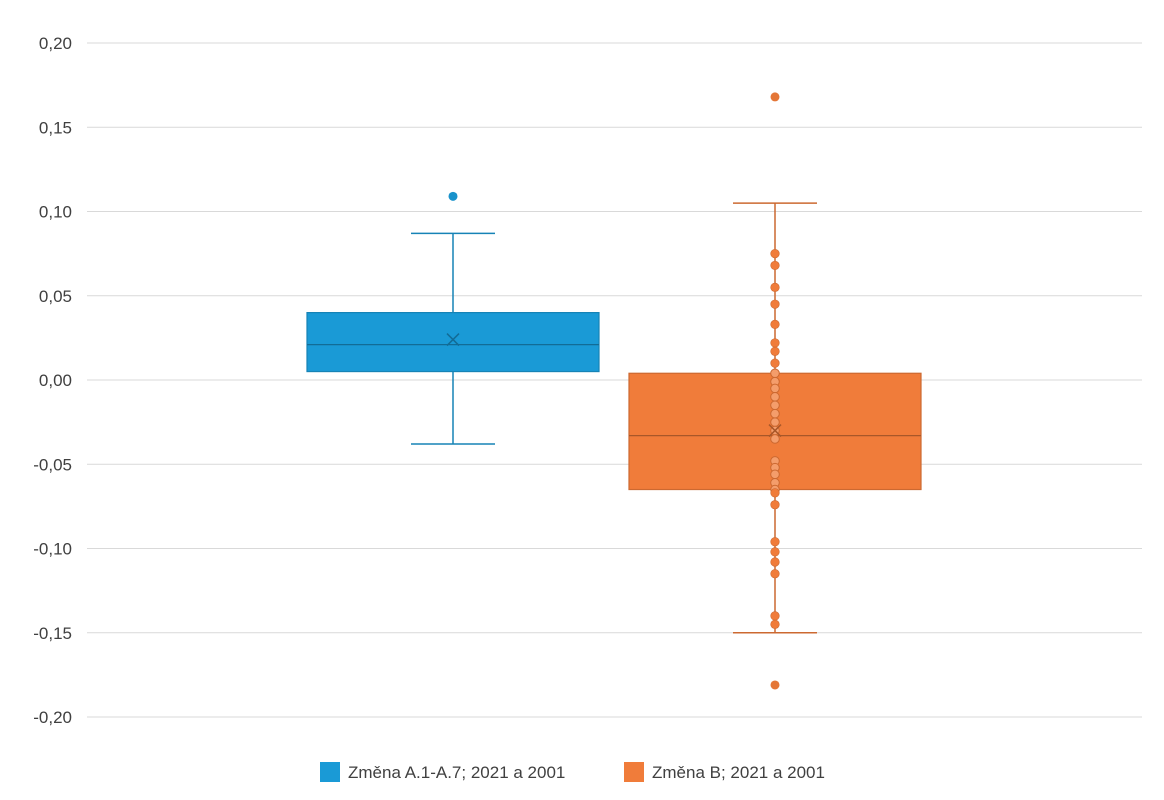  Describe the element at coordinates (456, 772) in the screenshot. I see `legend-label: Změna A.1-A.7; 2021 a 2001` at that location.